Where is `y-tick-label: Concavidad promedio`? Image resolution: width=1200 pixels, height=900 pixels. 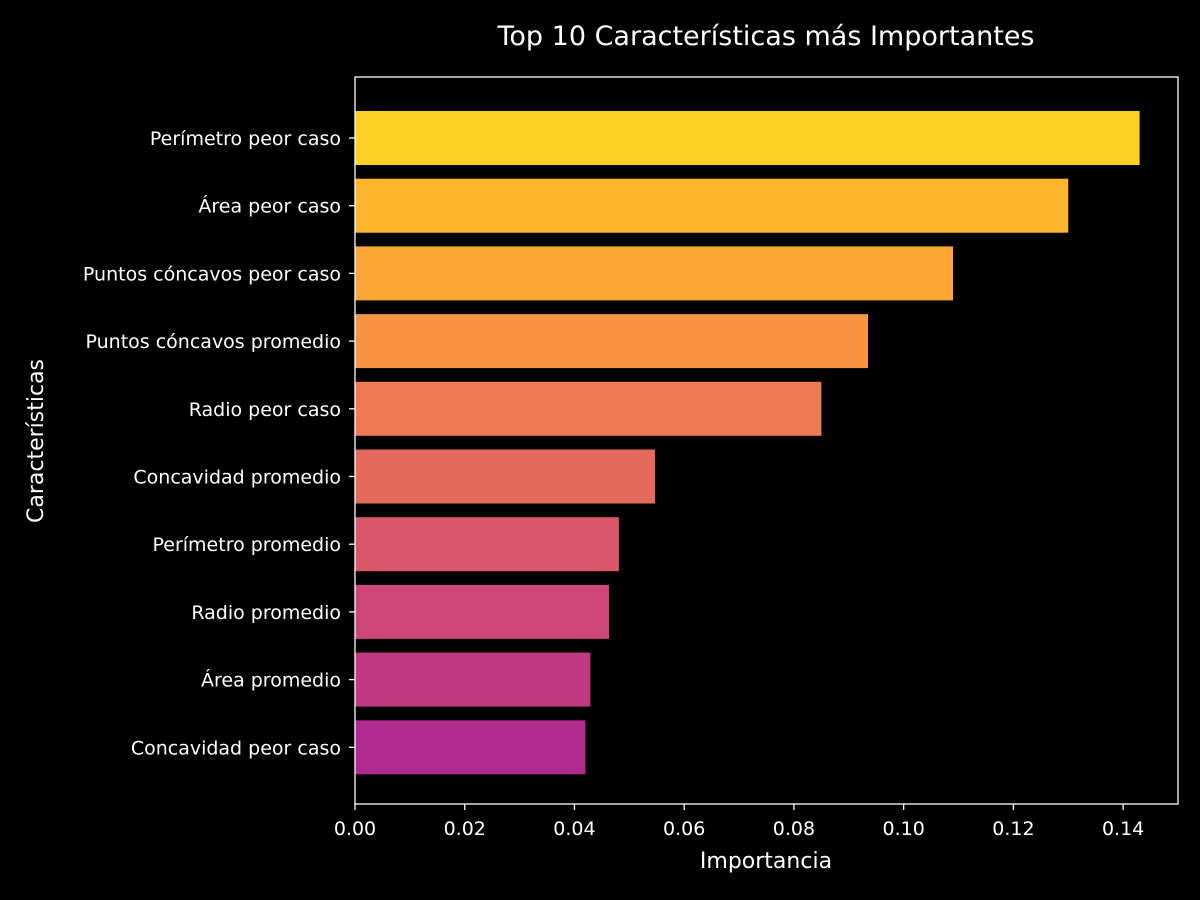
y-tick-label: Concavidad promedio is located at coordinates (237, 478).